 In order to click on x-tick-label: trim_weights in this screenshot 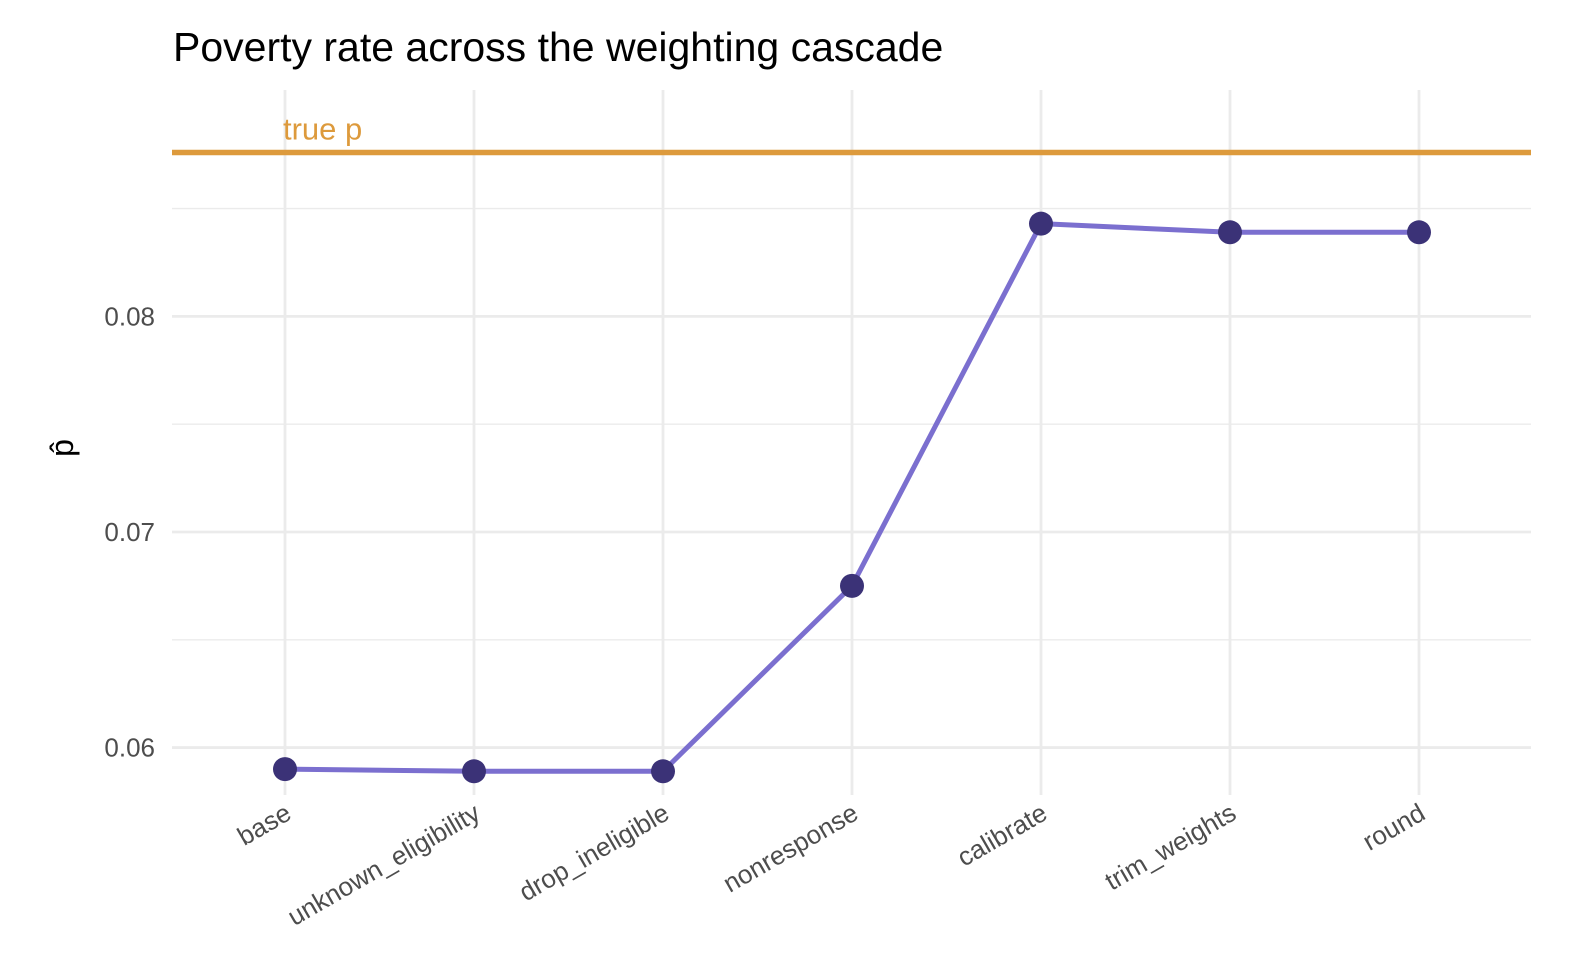, I will do `click(1170, 846)`.